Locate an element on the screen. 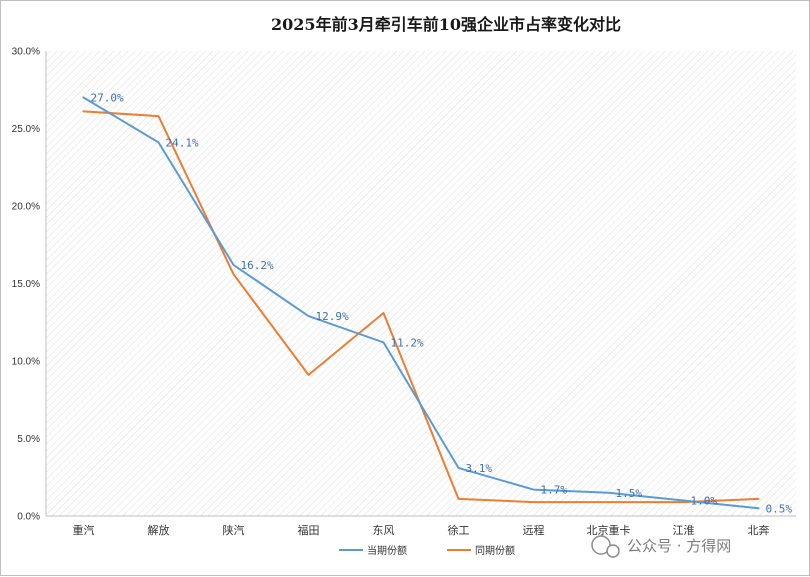 Image resolution: width=810 pixels, height=577 pixels. data-label: 0.5% is located at coordinates (779, 508).